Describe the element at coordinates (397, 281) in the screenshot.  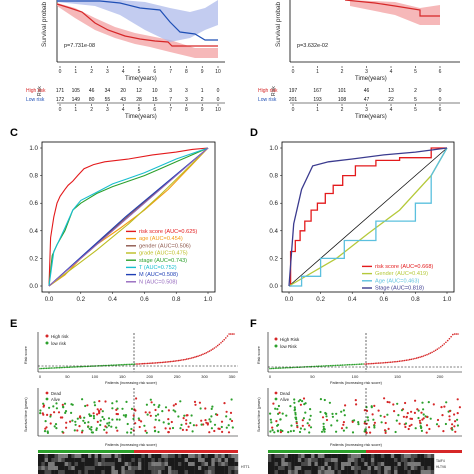
I see `roc-legend-entry: Age (AUC=0.463)` at that location.